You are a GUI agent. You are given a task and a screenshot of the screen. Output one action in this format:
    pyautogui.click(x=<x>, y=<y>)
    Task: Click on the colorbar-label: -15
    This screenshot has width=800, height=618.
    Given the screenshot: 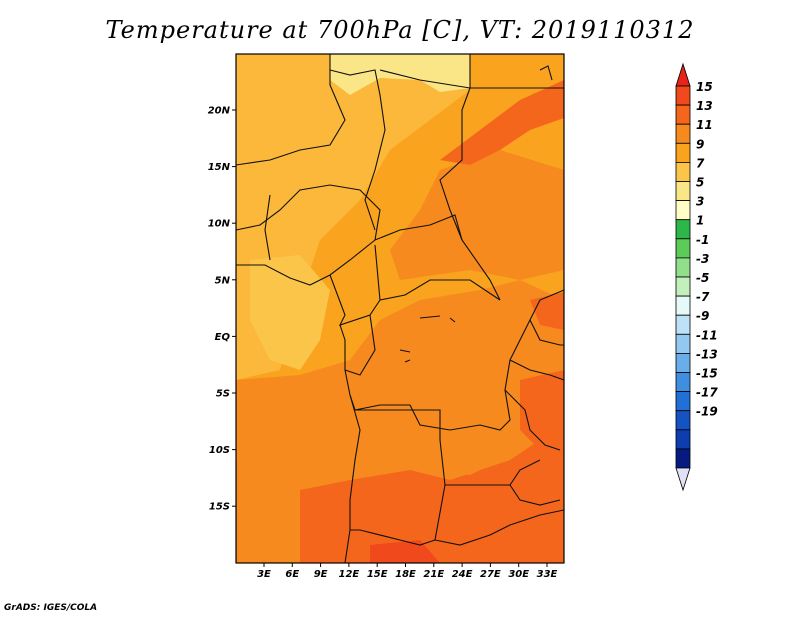 What is the action you would take?
    pyautogui.click(x=707, y=374)
    